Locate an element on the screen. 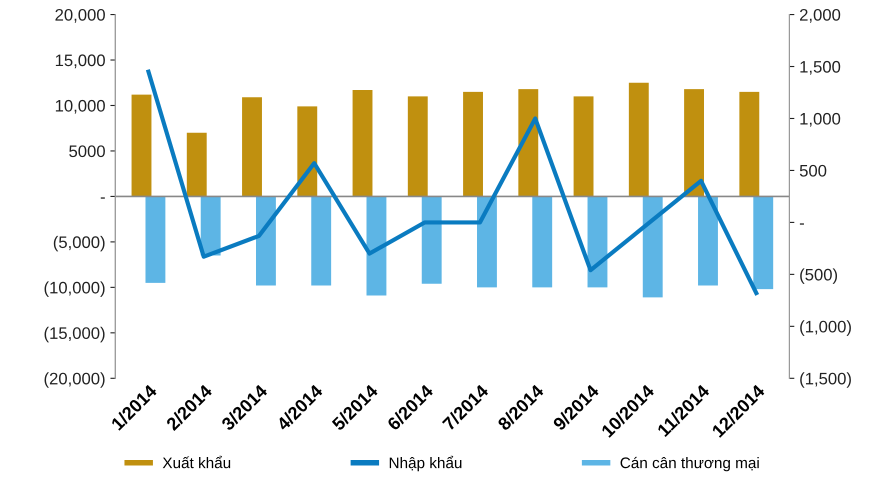 Image resolution: width=887 pixels, height=485 pixels. y-tick-label: - is located at coordinates (102, 198).